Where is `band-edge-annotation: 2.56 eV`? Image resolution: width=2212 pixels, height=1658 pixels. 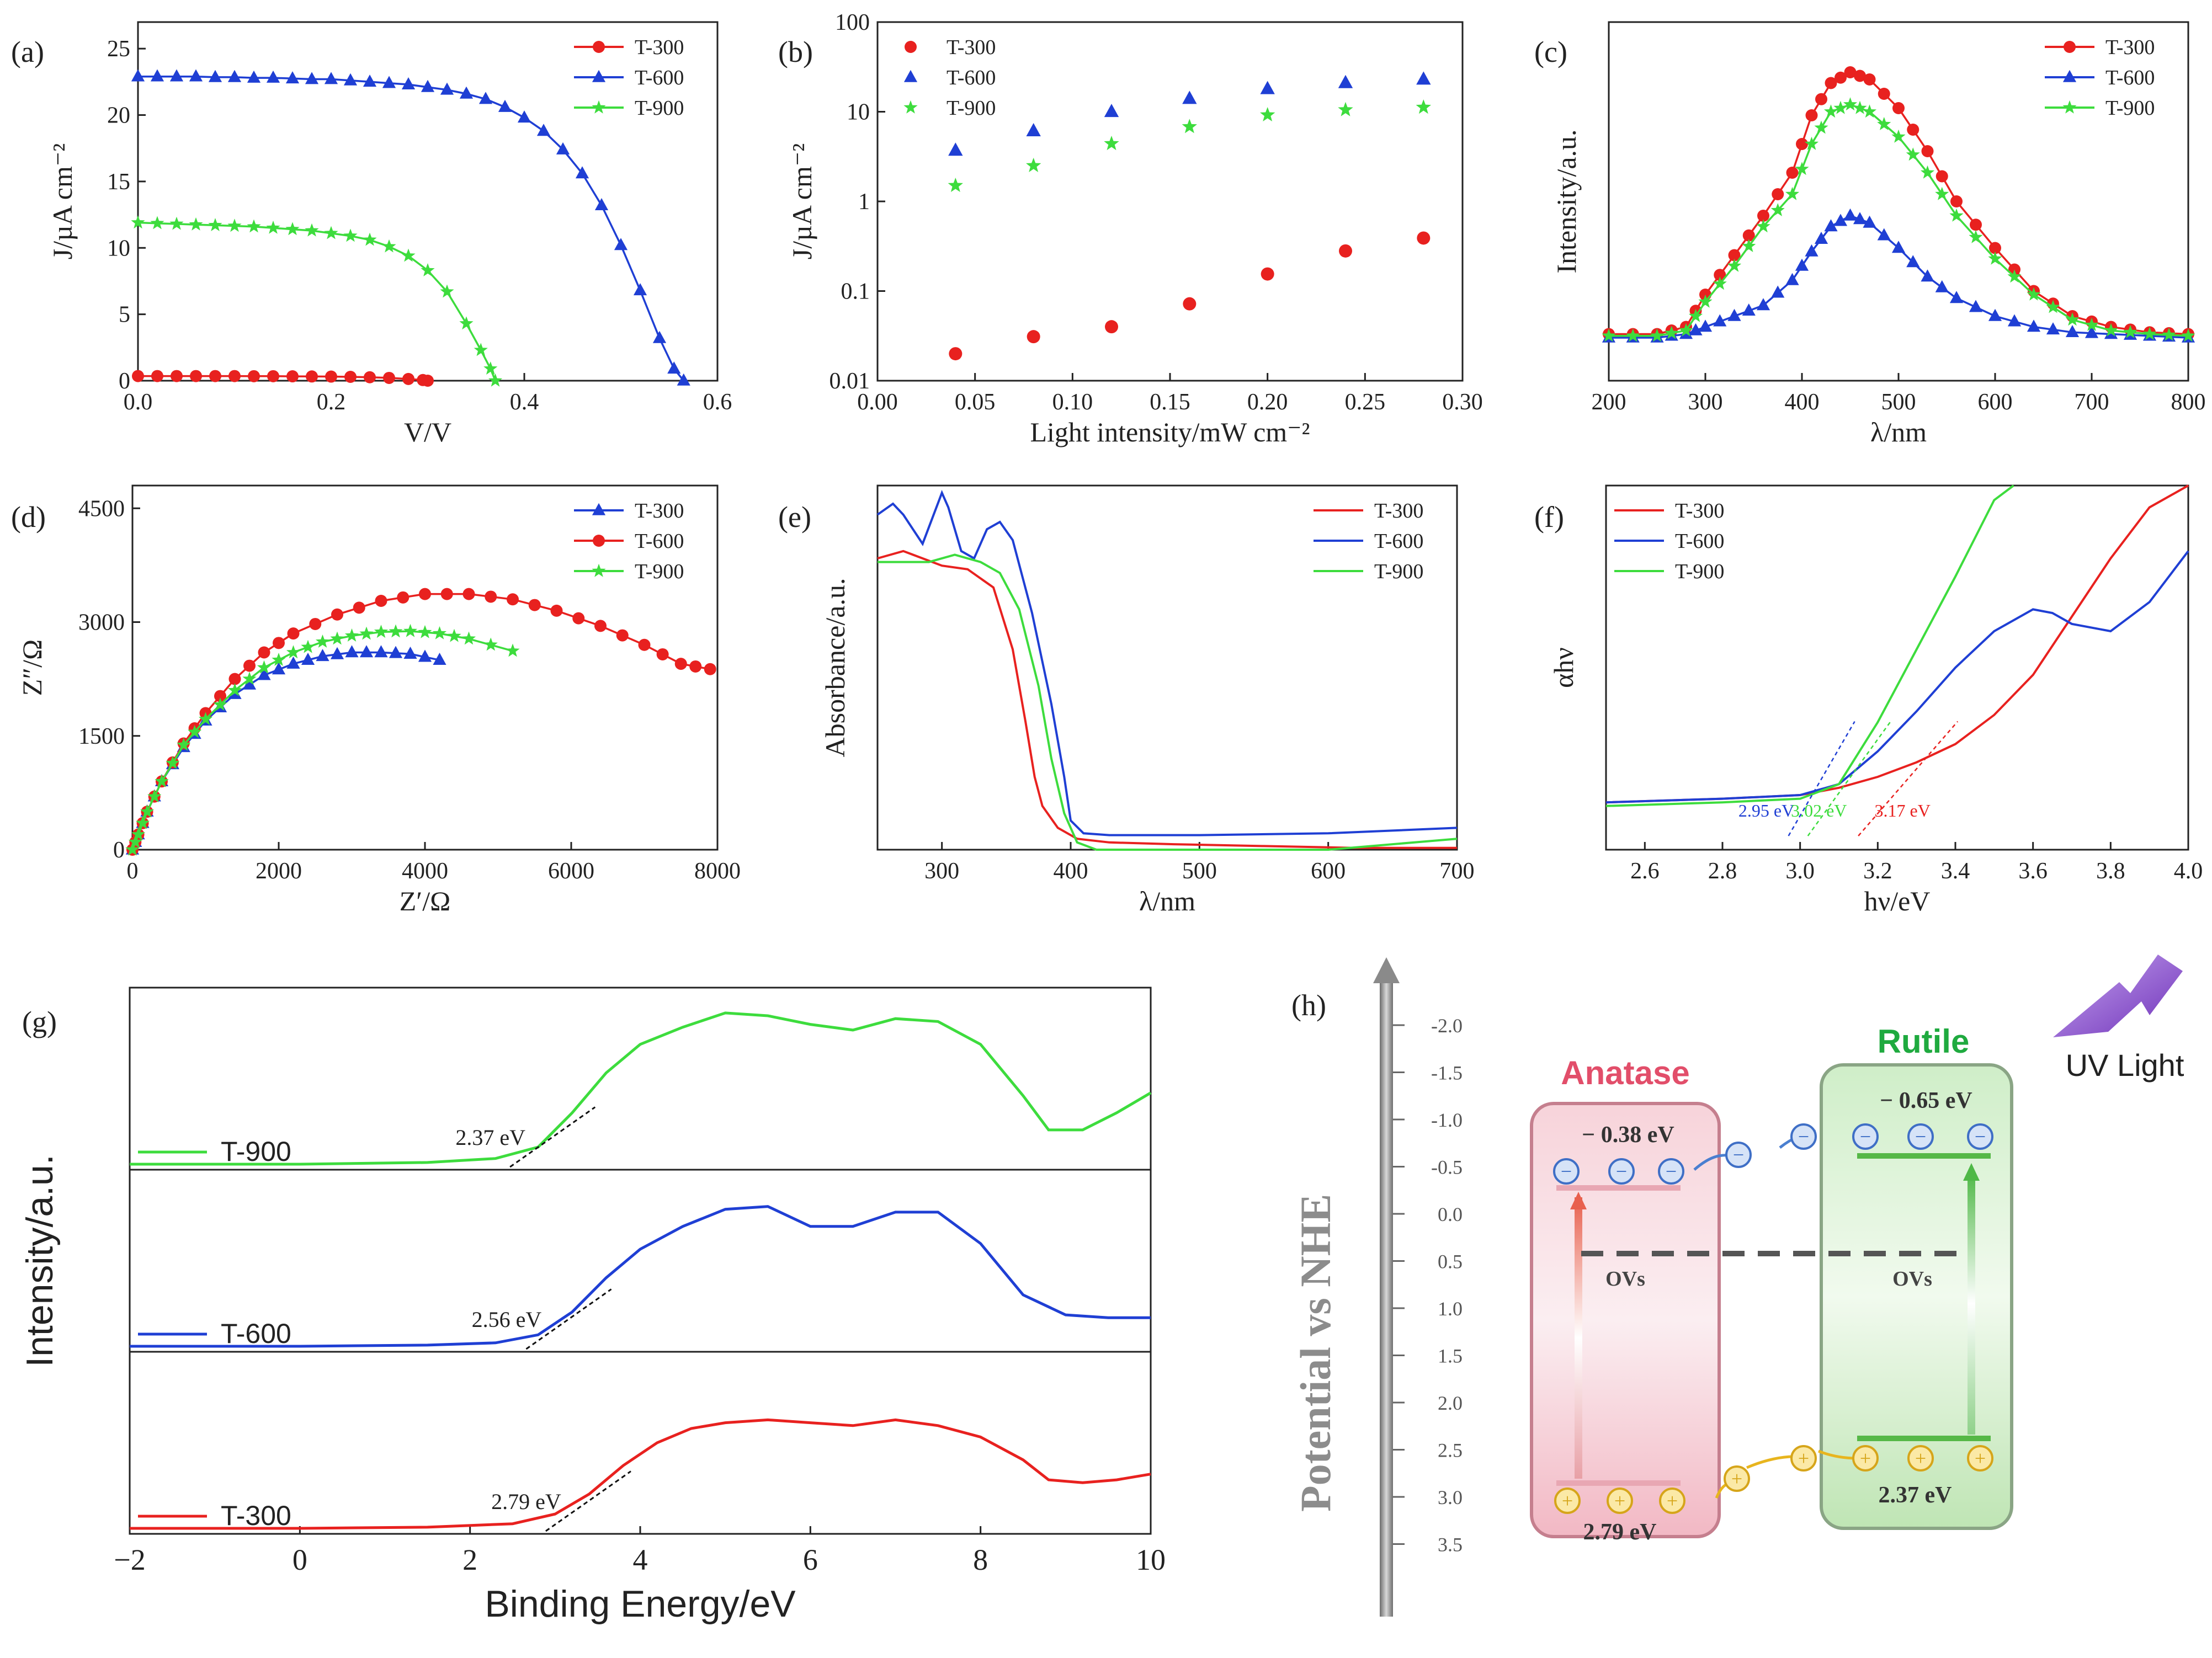 band-edge-annotation: 2.56 eV is located at coordinates (507, 1319).